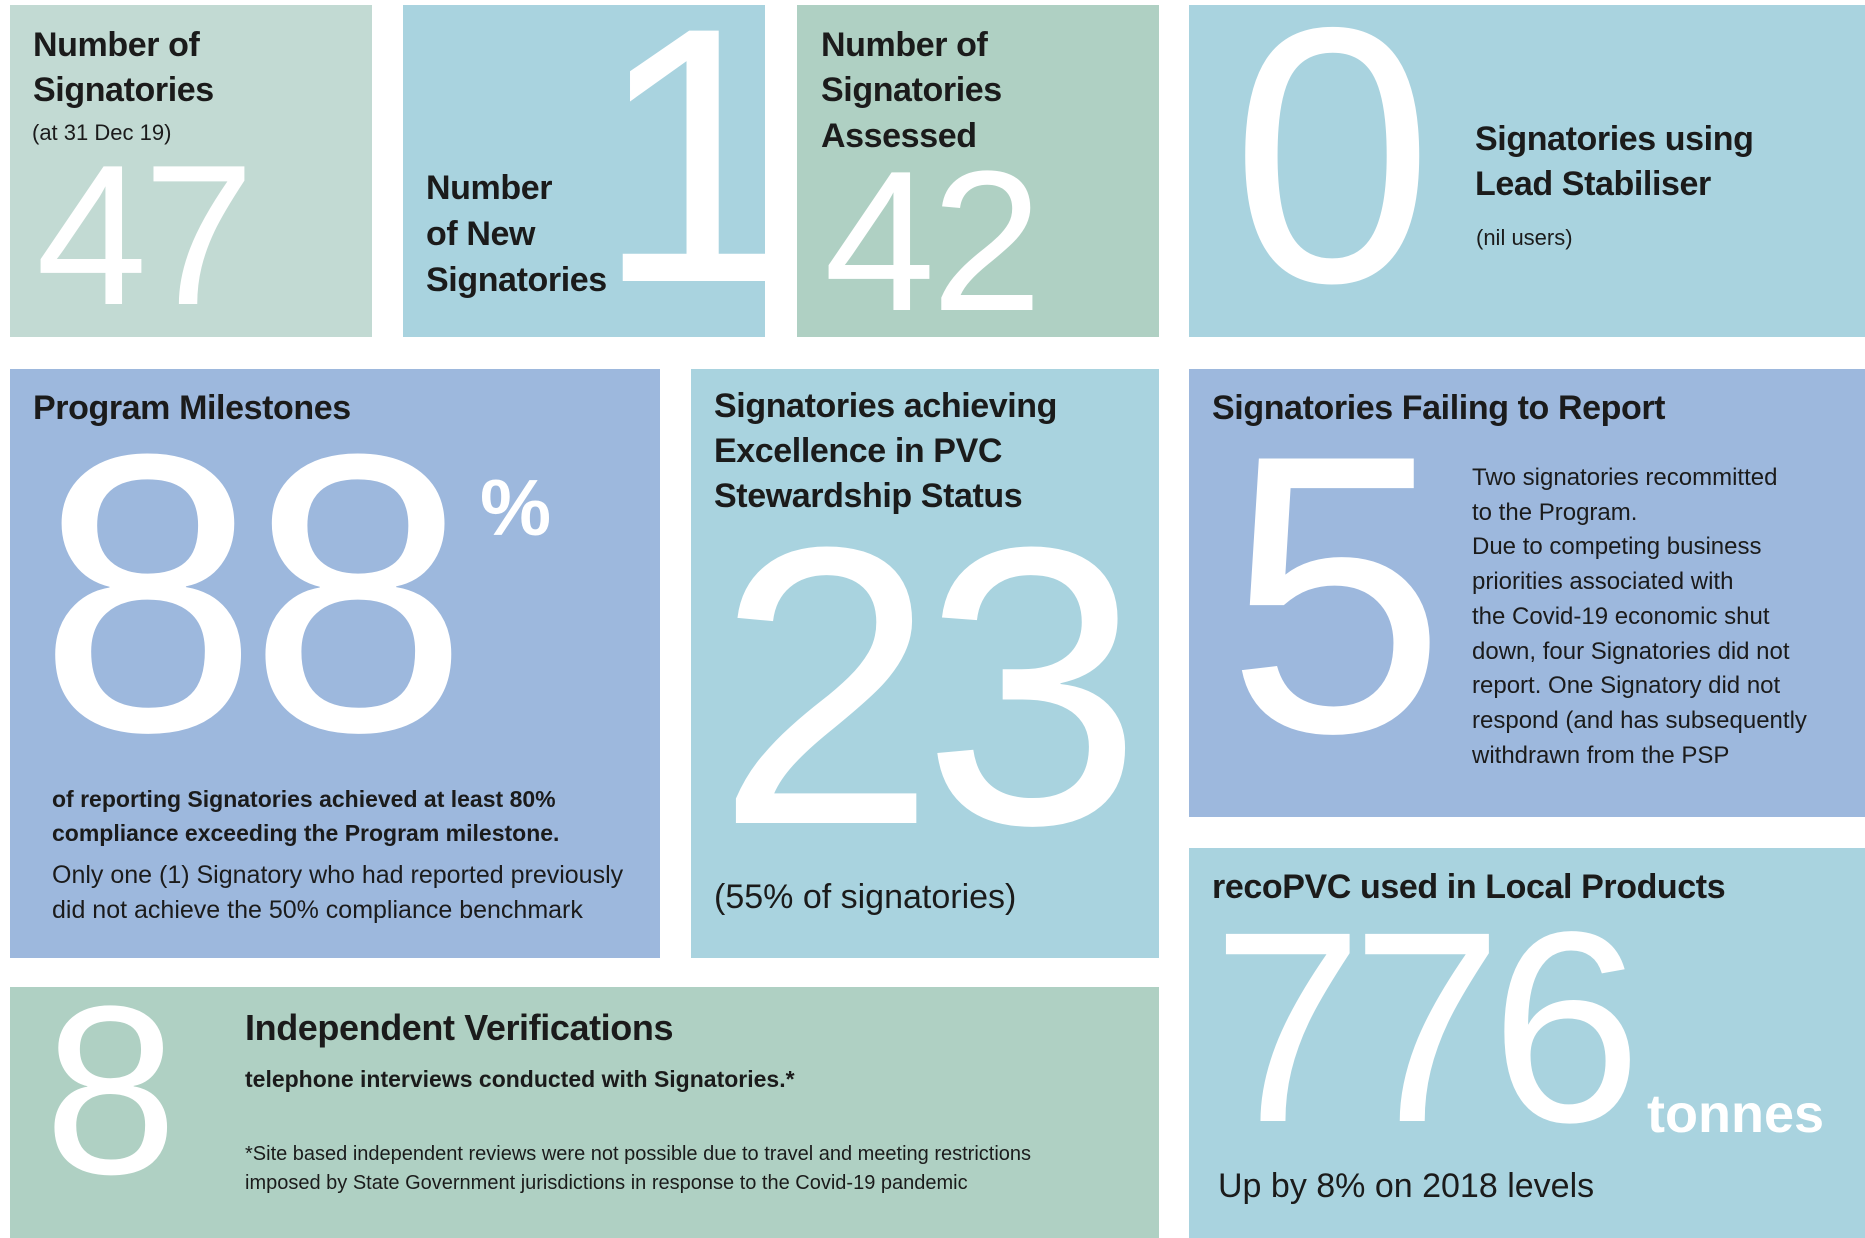 This screenshot has height=1238, width=1865. I want to click on title: Lead Stabiliser, so click(1593, 184).